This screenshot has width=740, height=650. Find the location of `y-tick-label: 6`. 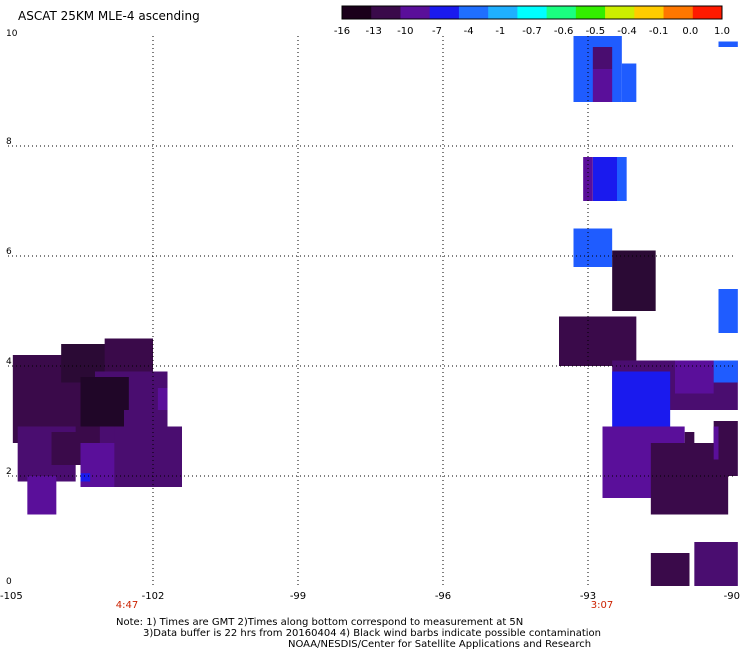

y-tick-label: 6 is located at coordinates (9, 252).